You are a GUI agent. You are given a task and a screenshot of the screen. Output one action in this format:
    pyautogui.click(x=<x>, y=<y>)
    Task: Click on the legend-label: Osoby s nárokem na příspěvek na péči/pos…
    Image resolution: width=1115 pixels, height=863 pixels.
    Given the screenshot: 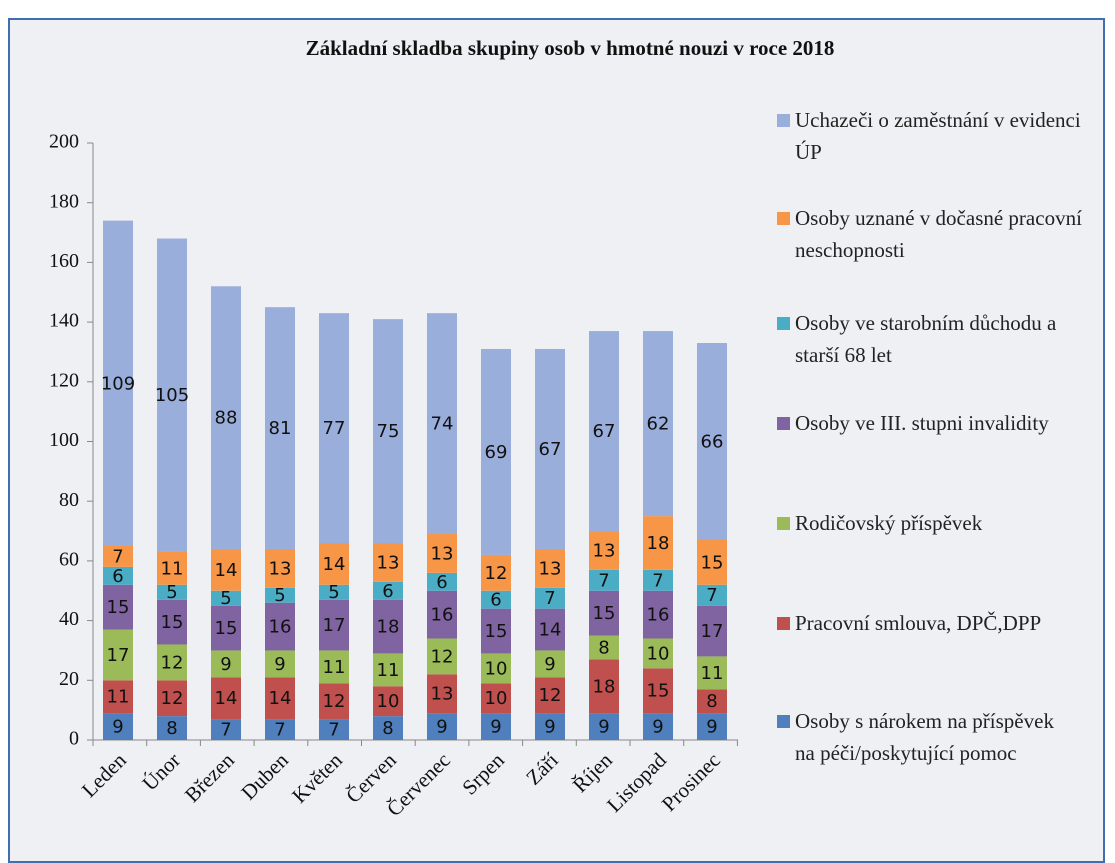 What is the action you would take?
    pyautogui.click(x=924, y=737)
    